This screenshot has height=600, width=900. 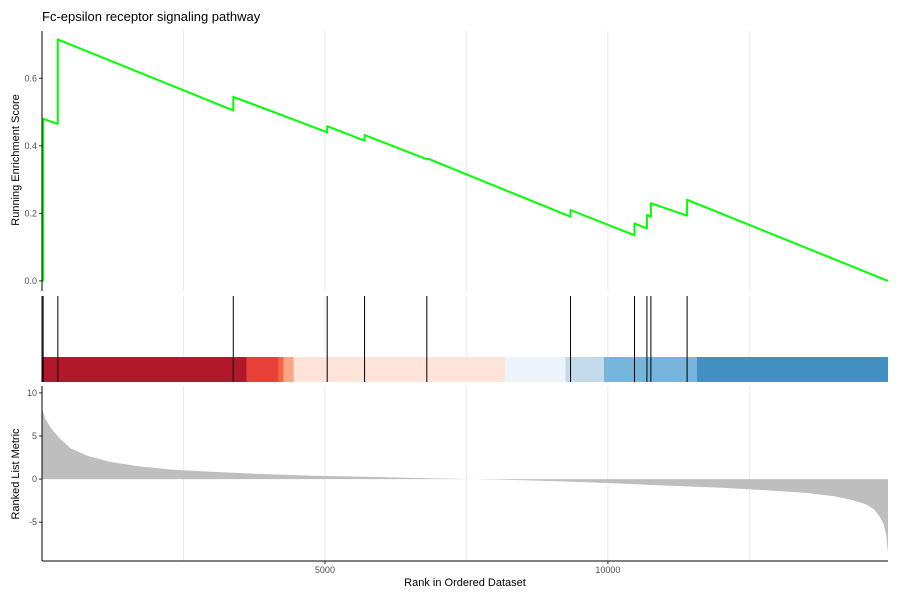 What do you see at coordinates (464, 339) in the screenshot?
I see `hits-panel` at bounding box center [464, 339].